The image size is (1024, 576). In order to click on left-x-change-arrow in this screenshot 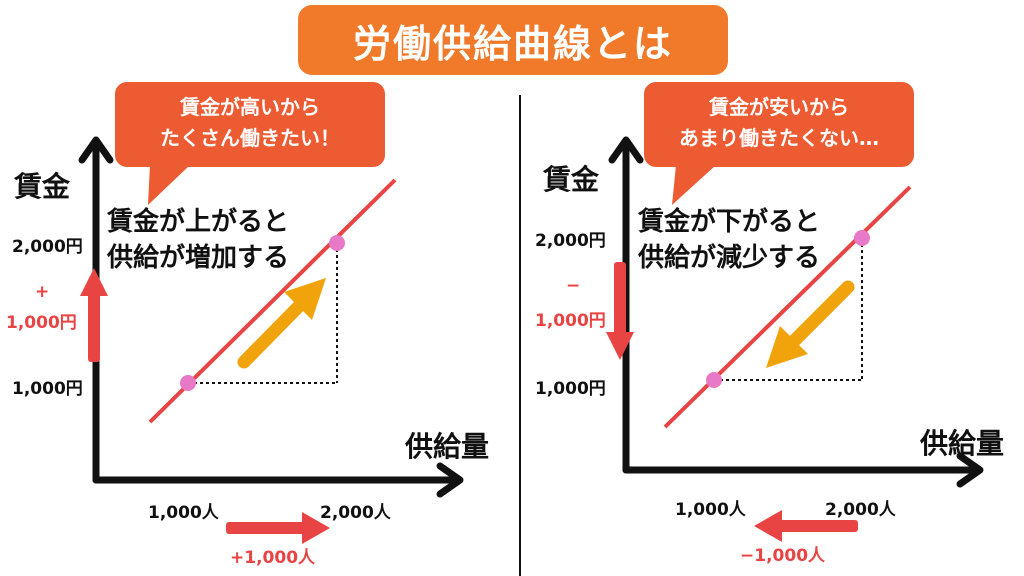, I will do `click(278, 528)`.